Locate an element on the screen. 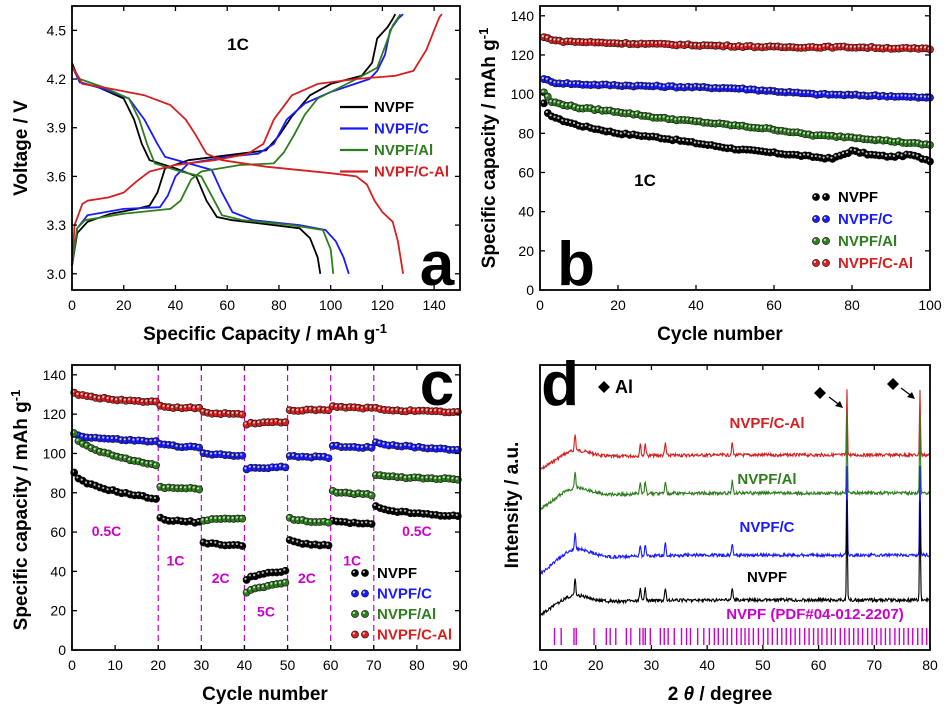 The height and width of the screenshot is (710, 945). y-tick-label: 3.9 is located at coordinates (57, 128).